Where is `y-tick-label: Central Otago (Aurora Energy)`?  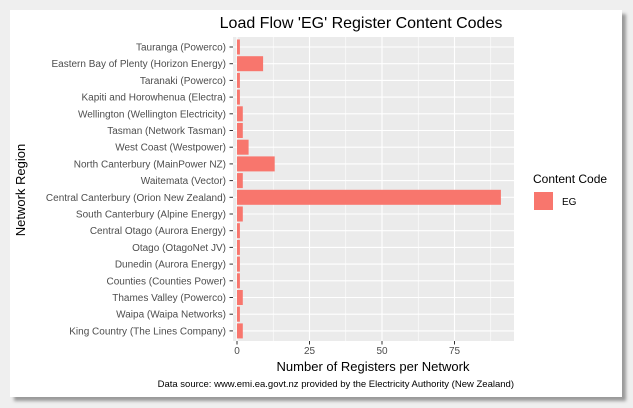
y-tick-label: Central Otago (Aurora Energy) is located at coordinates (158, 231).